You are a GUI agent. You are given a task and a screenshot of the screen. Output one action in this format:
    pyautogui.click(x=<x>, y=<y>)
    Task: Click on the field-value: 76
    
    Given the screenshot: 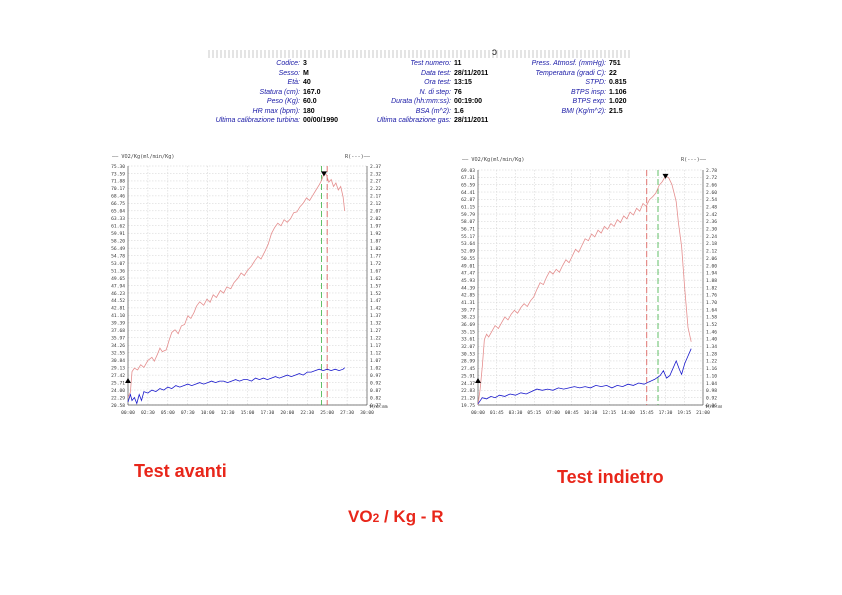 What is the action you would take?
    pyautogui.click(x=458, y=92)
    